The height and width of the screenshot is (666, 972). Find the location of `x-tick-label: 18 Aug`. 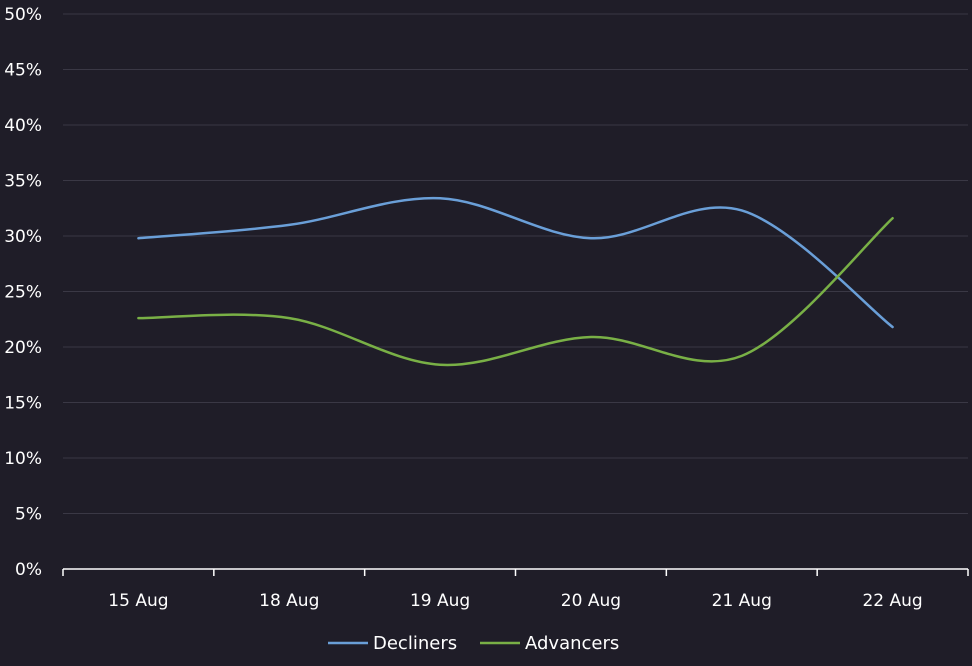

x-tick-label: 18 Aug is located at coordinates (289, 601).